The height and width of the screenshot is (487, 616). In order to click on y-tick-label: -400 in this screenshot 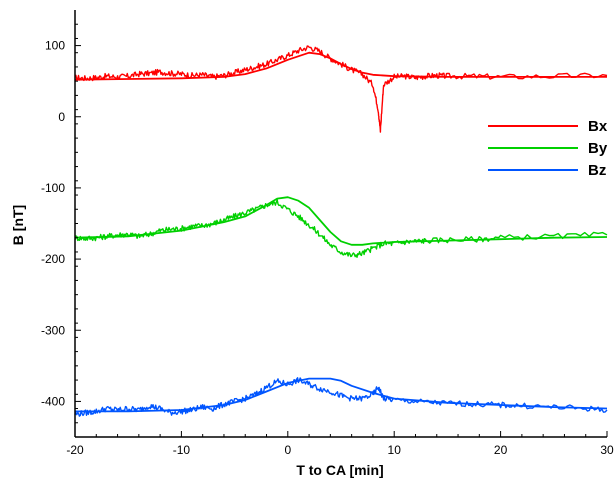, I will do `click(53, 401)`.